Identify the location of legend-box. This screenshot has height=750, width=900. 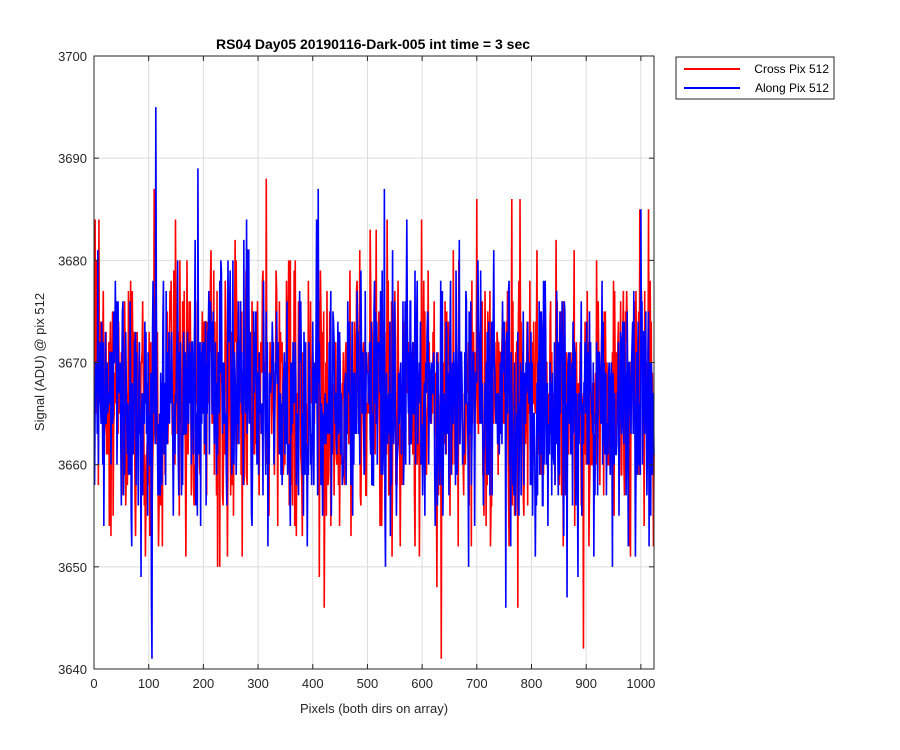
(755, 78).